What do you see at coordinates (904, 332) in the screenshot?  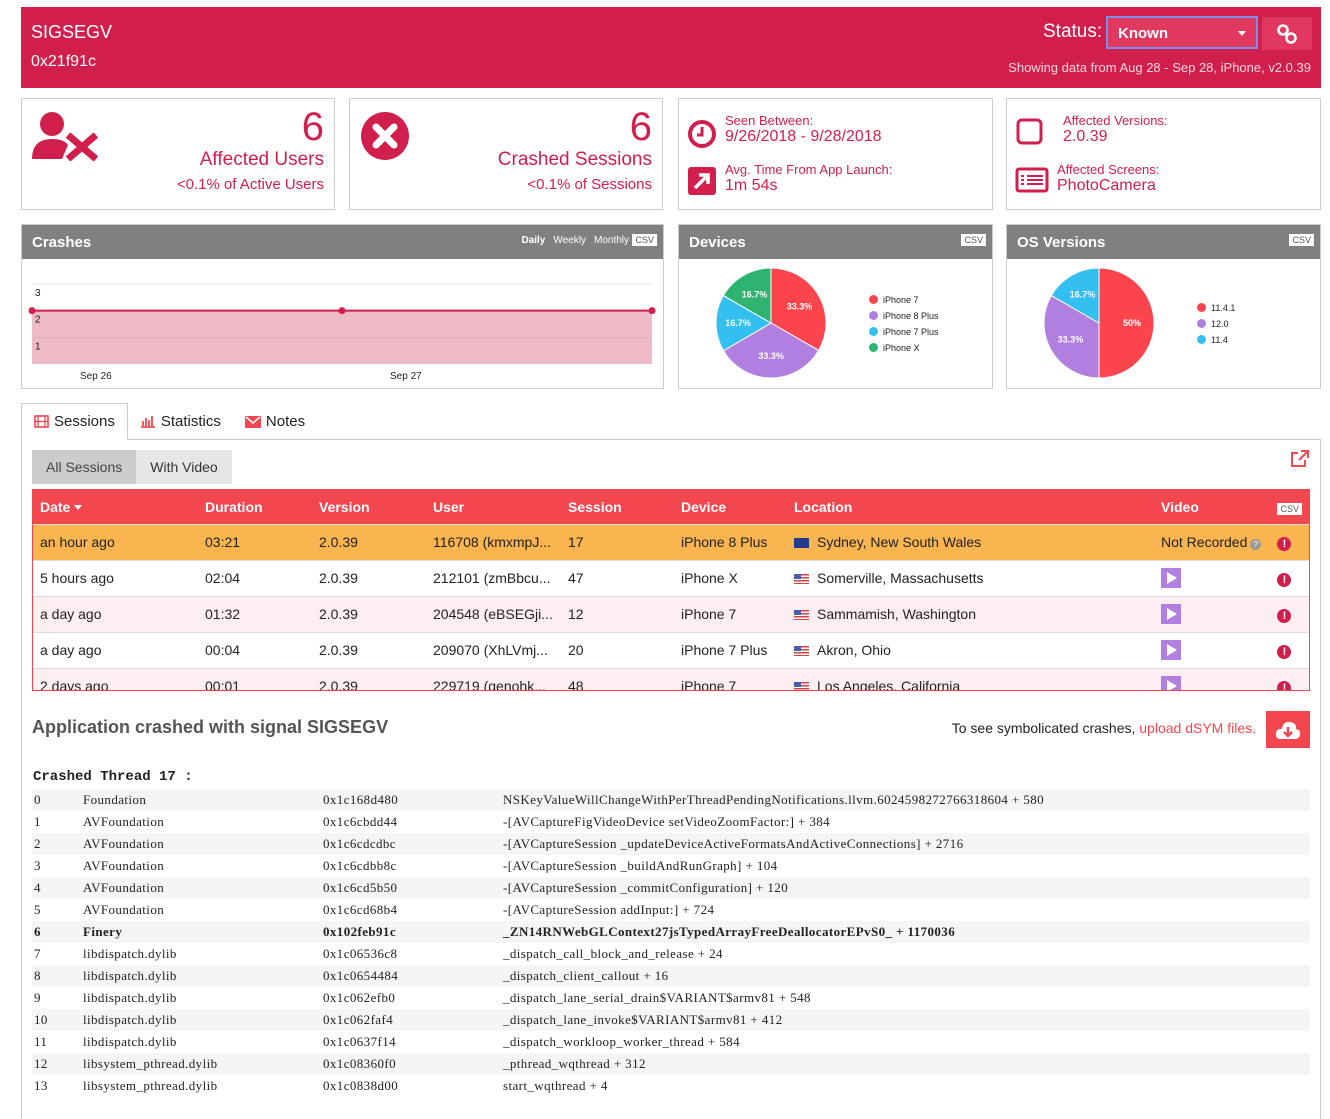 I see `legend-item: iPhone 7 Plus` at bounding box center [904, 332].